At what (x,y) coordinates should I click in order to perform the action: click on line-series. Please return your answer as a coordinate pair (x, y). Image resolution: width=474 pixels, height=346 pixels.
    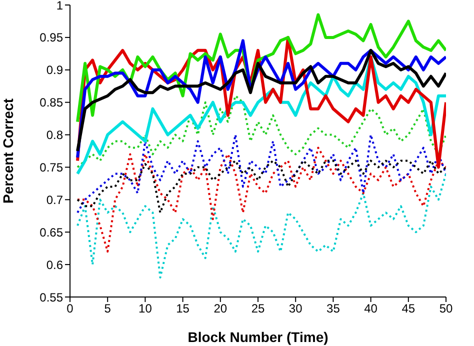
    Looking at the image, I should click on (261, 187).